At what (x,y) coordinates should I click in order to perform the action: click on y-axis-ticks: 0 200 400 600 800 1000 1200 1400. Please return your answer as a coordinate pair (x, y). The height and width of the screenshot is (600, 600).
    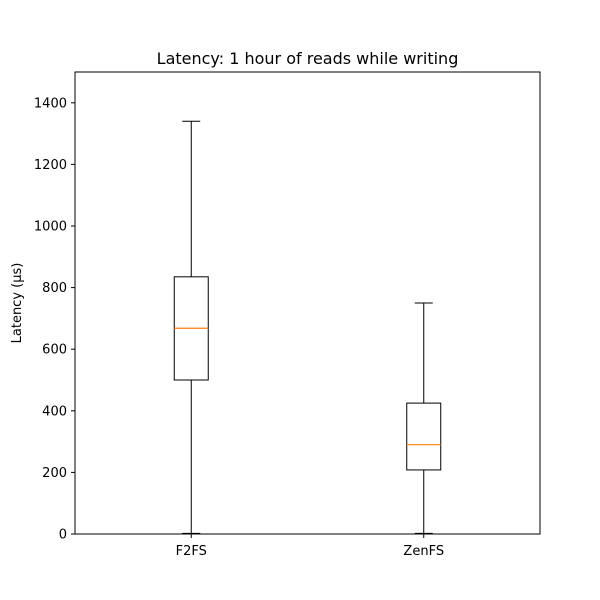
    Looking at the image, I should click on (54, 319).